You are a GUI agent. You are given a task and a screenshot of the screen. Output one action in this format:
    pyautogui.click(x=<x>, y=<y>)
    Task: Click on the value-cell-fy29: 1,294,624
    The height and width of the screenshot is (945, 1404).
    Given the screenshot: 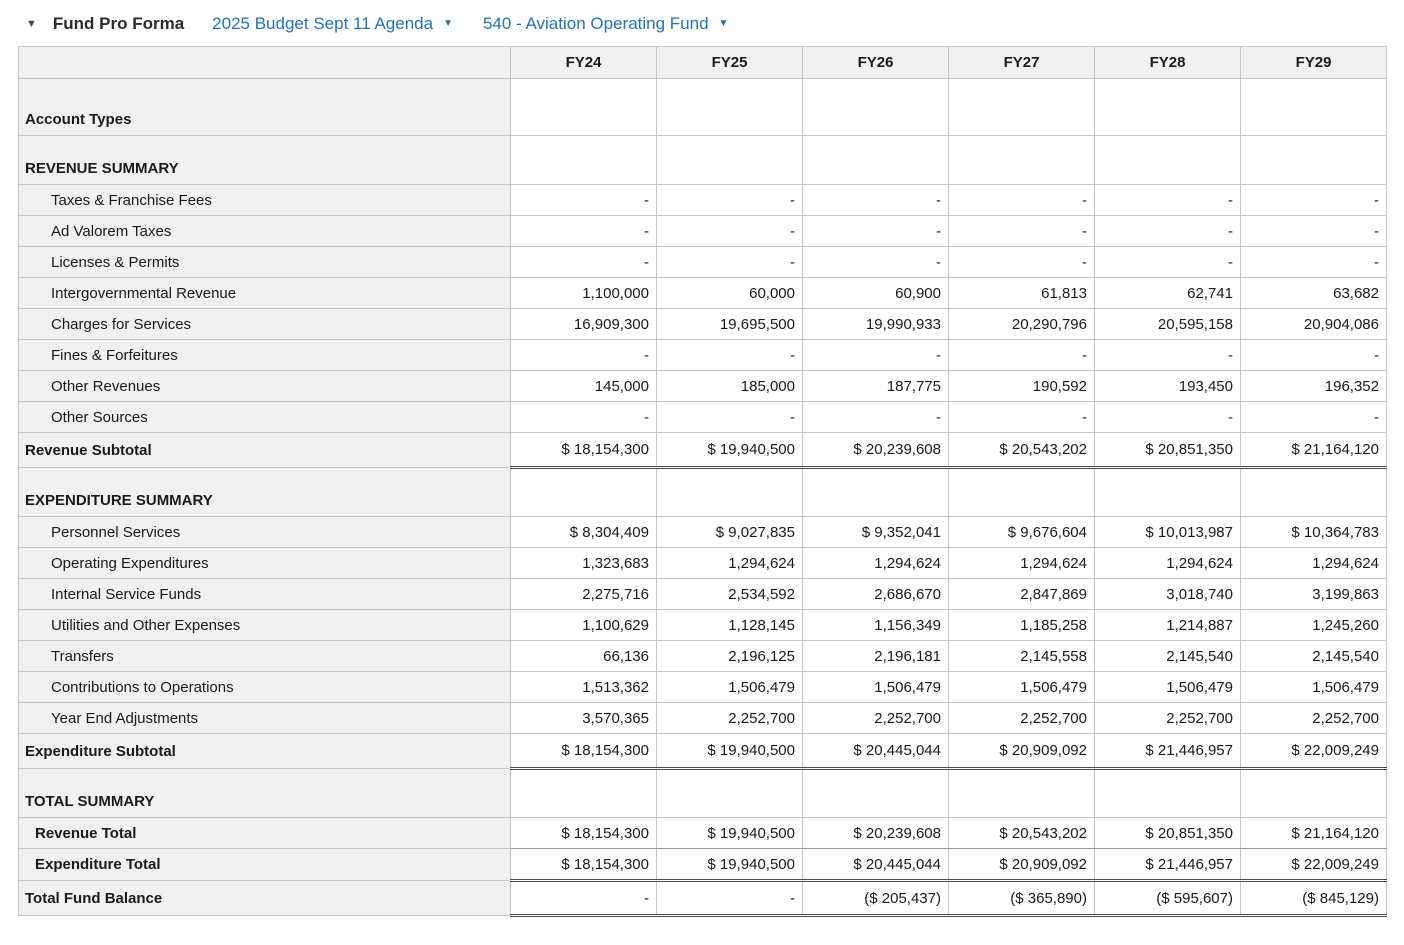 What is the action you would take?
    pyautogui.click(x=1313, y=563)
    